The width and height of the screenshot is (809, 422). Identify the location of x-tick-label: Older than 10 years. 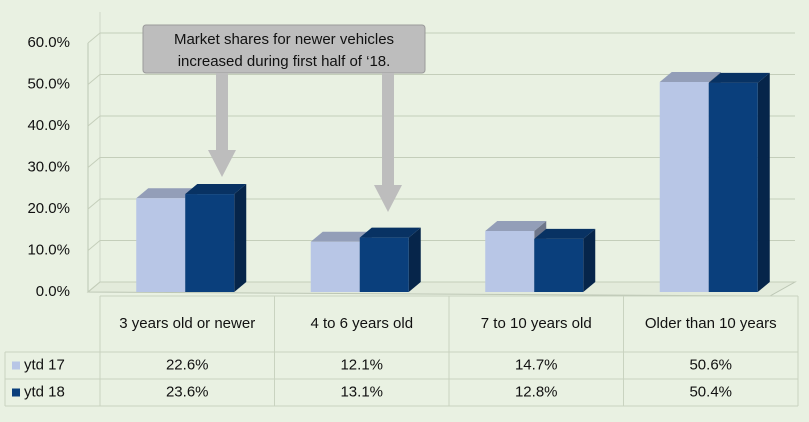
(710, 323).